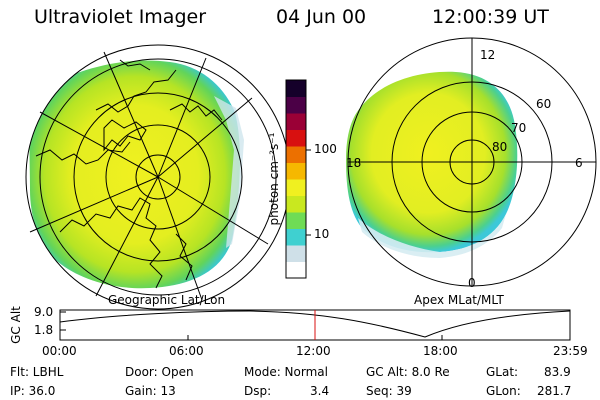 This screenshot has height=400, width=600. Describe the element at coordinates (325, 149) in the screenshot. I see `colorbar-tick-100: 100` at that location.